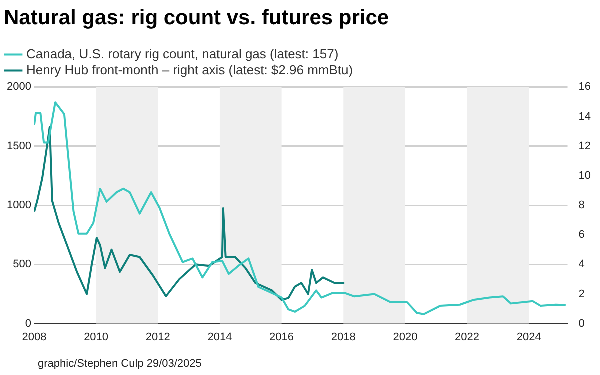 The width and height of the screenshot is (600, 375). Describe the element at coordinates (529, 337) in the screenshot. I see `x-tick-label: 2024` at that location.